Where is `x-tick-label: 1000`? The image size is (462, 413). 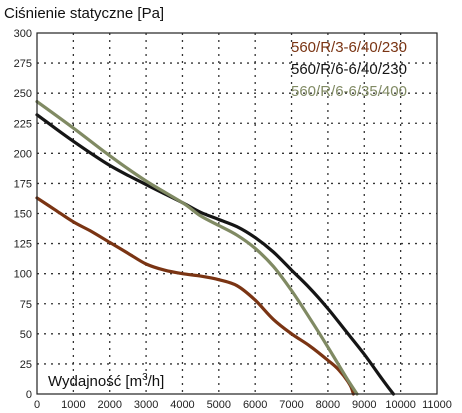
x-tick-label: 1000 is located at coordinates (73, 405).